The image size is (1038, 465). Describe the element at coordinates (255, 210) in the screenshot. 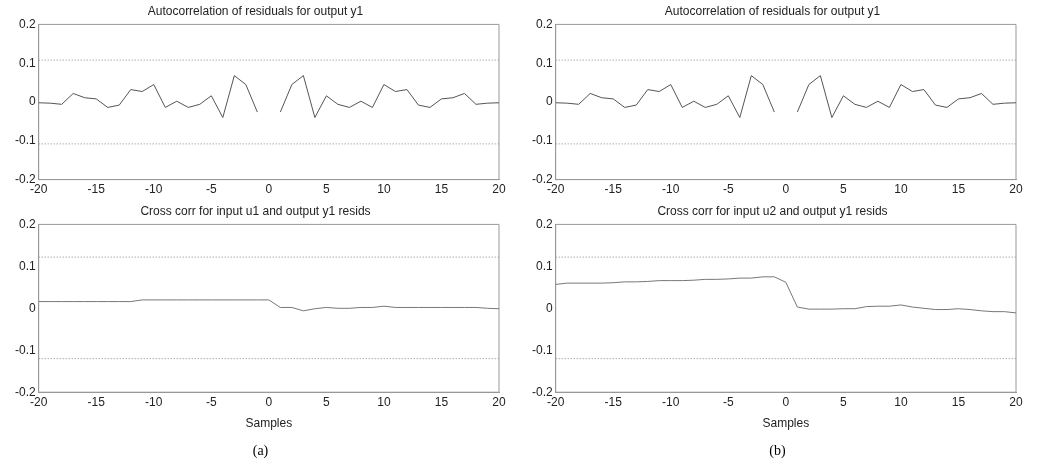

I see `chart-title: Cross corr for input u1 and output y1 resids` at that location.